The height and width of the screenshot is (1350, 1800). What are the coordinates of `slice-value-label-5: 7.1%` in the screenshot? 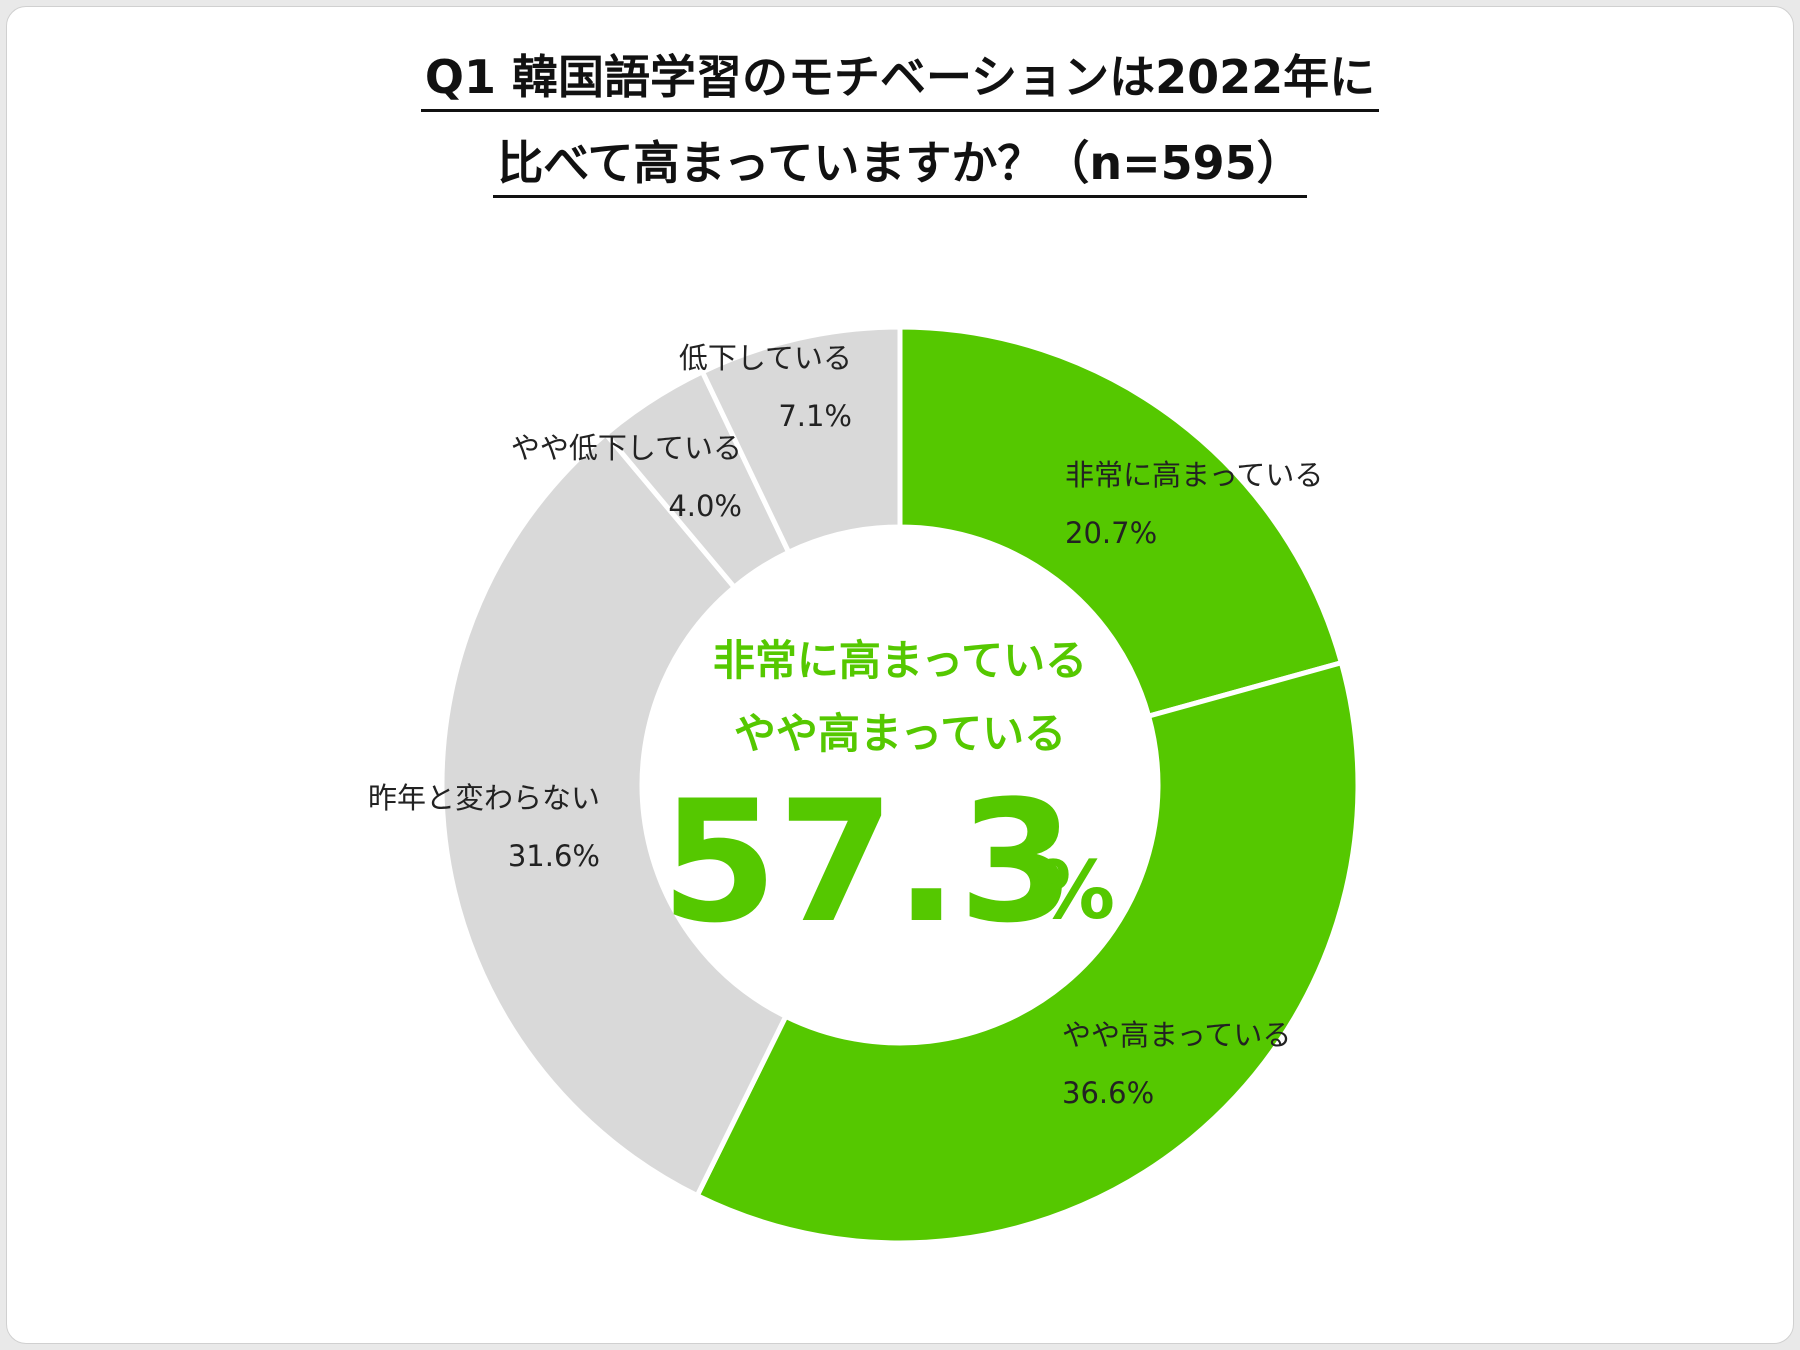 It's located at (815, 416).